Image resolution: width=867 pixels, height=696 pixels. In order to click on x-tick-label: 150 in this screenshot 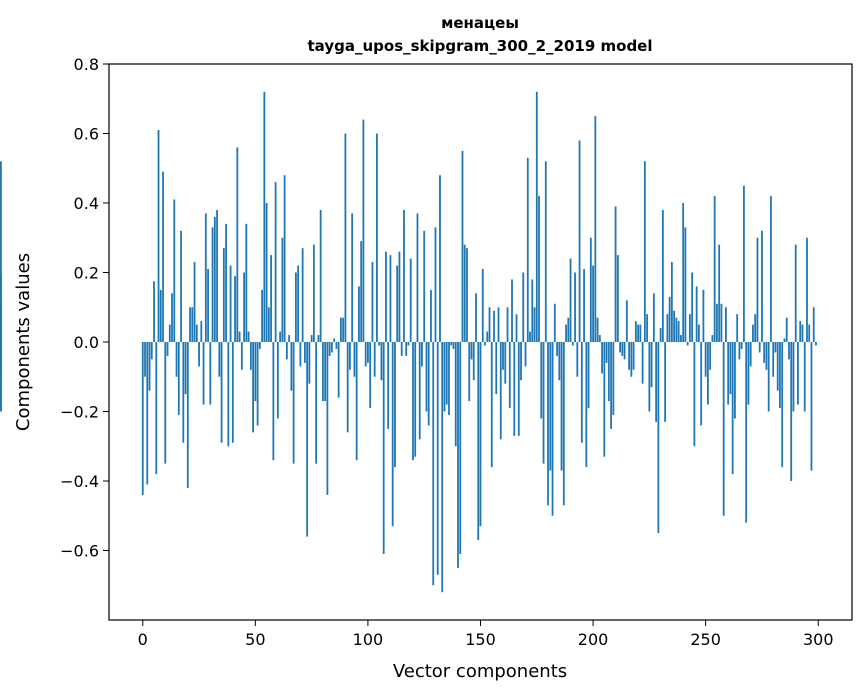, I will do `click(480, 639)`.